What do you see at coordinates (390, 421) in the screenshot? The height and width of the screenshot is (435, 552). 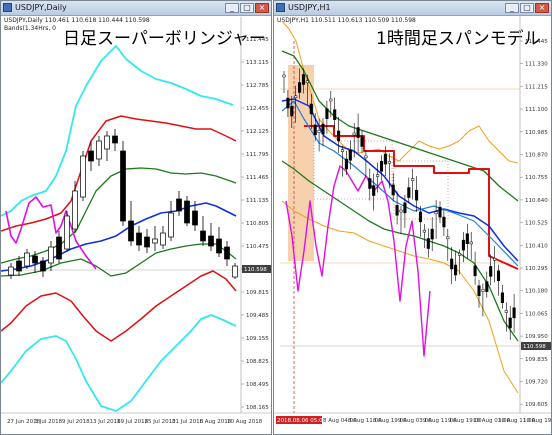 I see `date-tick-label: 8 Aug 19:00` at bounding box center [390, 421].